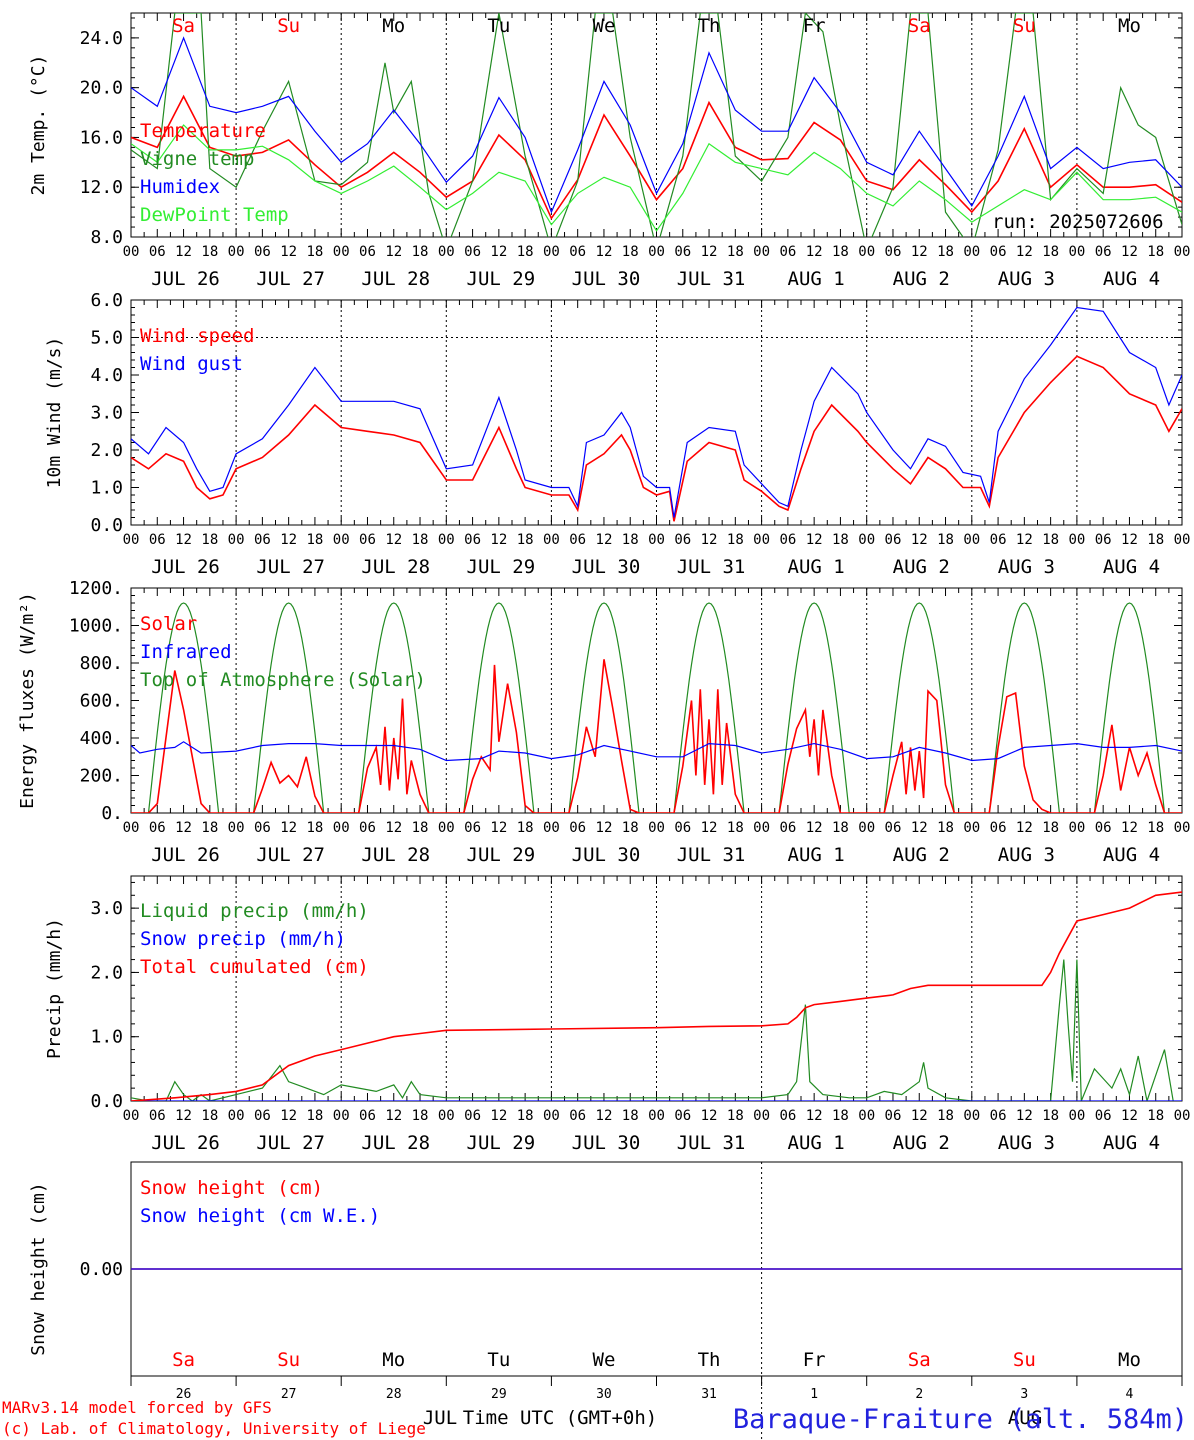 The width and height of the screenshot is (1194, 1440). Describe the element at coordinates (711, 855) in the screenshot. I see `date-label: JUL 31` at that location.